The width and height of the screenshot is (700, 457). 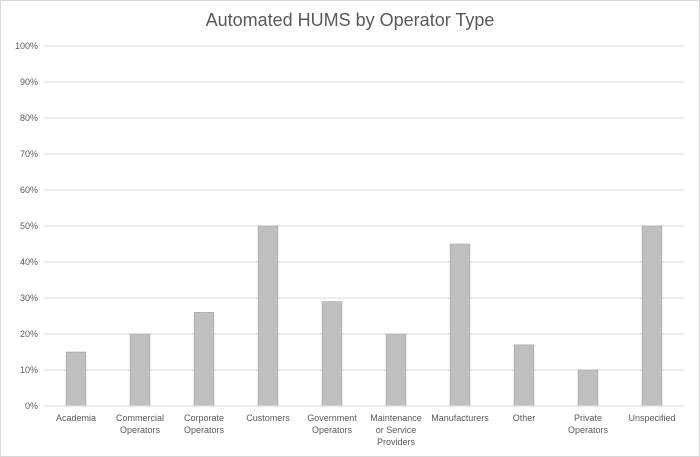 What do you see at coordinates (26, 46) in the screenshot?
I see `y-tick-label: 100%` at bounding box center [26, 46].